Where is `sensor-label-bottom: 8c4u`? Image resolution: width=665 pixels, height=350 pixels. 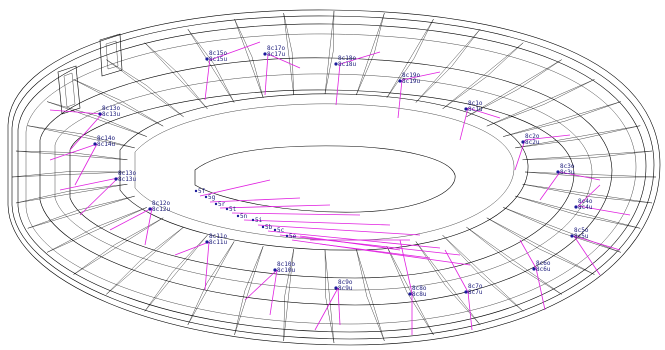 sensor-label-bottom: 8c4u is located at coordinates (585, 207).